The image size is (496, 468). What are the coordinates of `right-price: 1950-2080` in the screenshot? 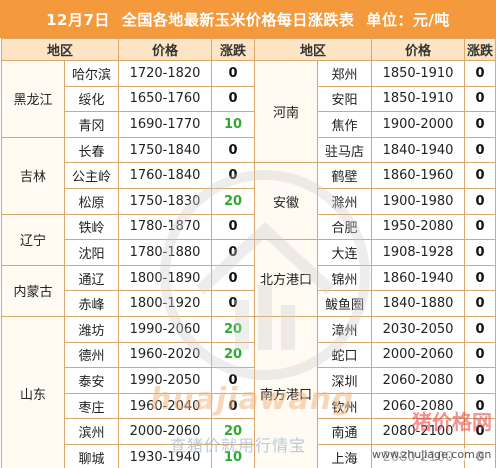 It's located at (418, 227).